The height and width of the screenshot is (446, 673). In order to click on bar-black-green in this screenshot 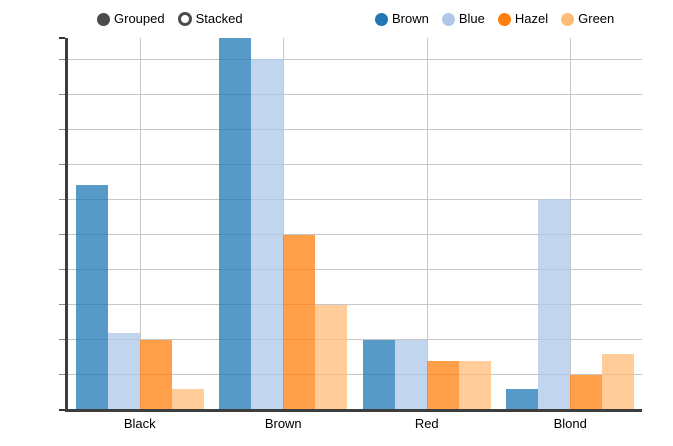, I will do `click(187, 399)`.